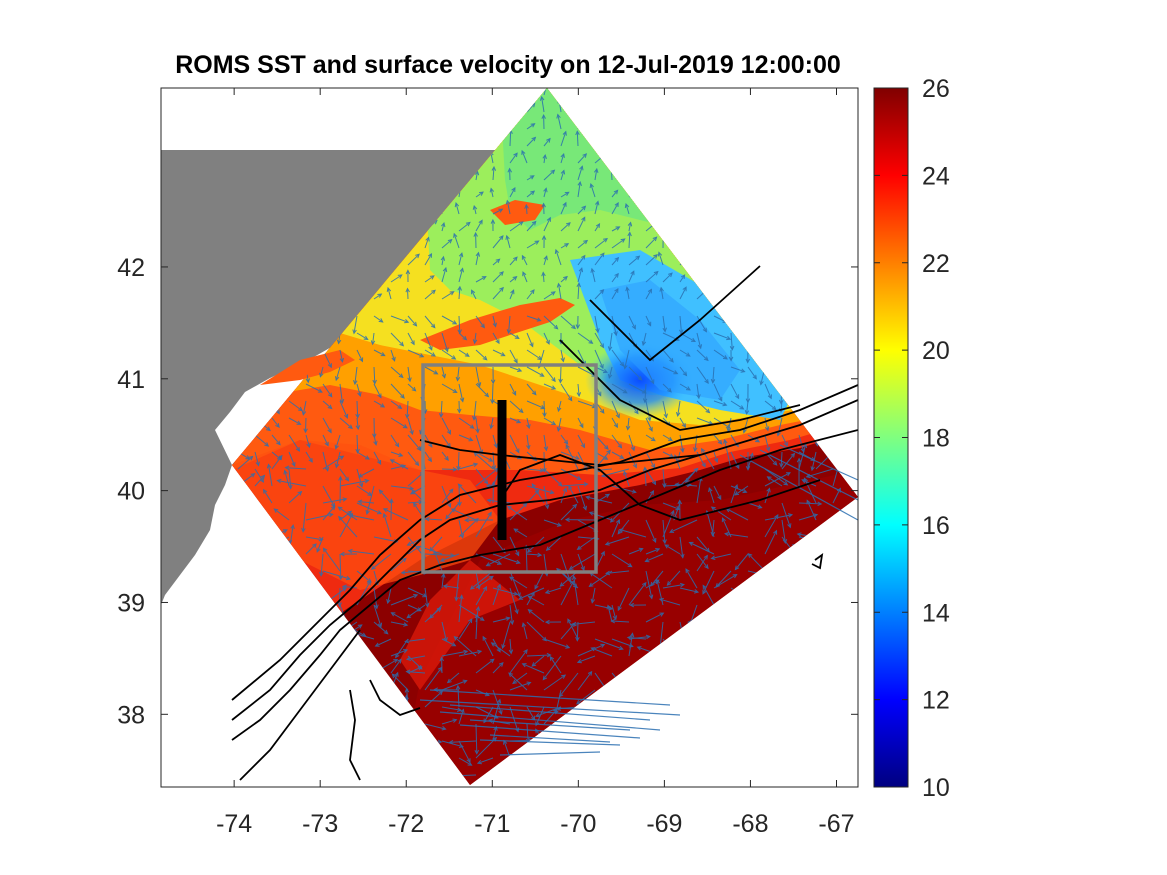 The width and height of the screenshot is (1167, 875). I want to click on colorbar-tick-label: 16, so click(936, 526).